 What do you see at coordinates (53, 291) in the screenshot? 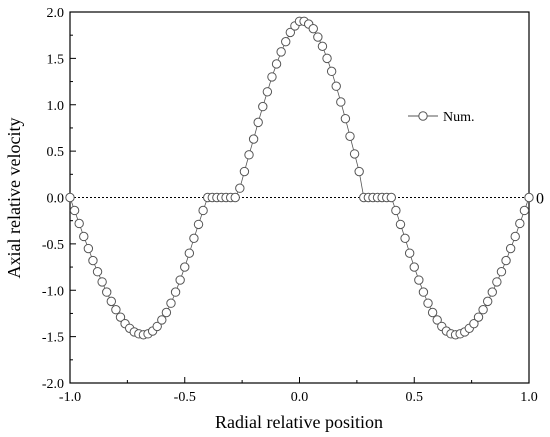
I see `y-tick-label: -1.0` at bounding box center [53, 291].